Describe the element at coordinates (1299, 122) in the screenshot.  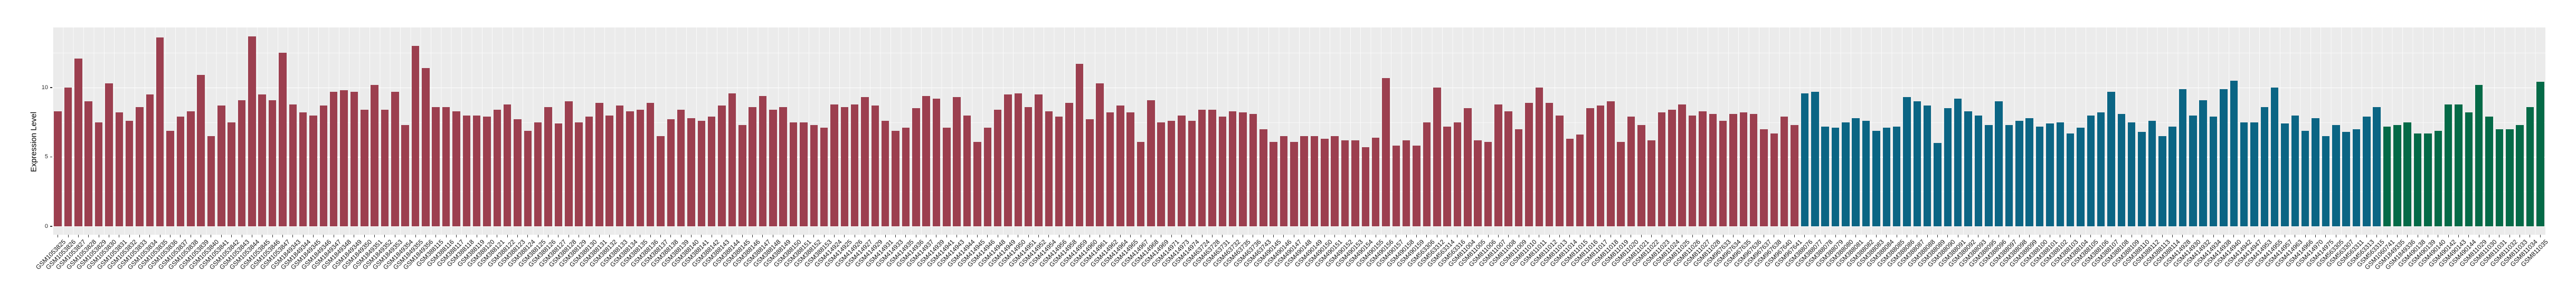
I see `gridline-minor` at that location.